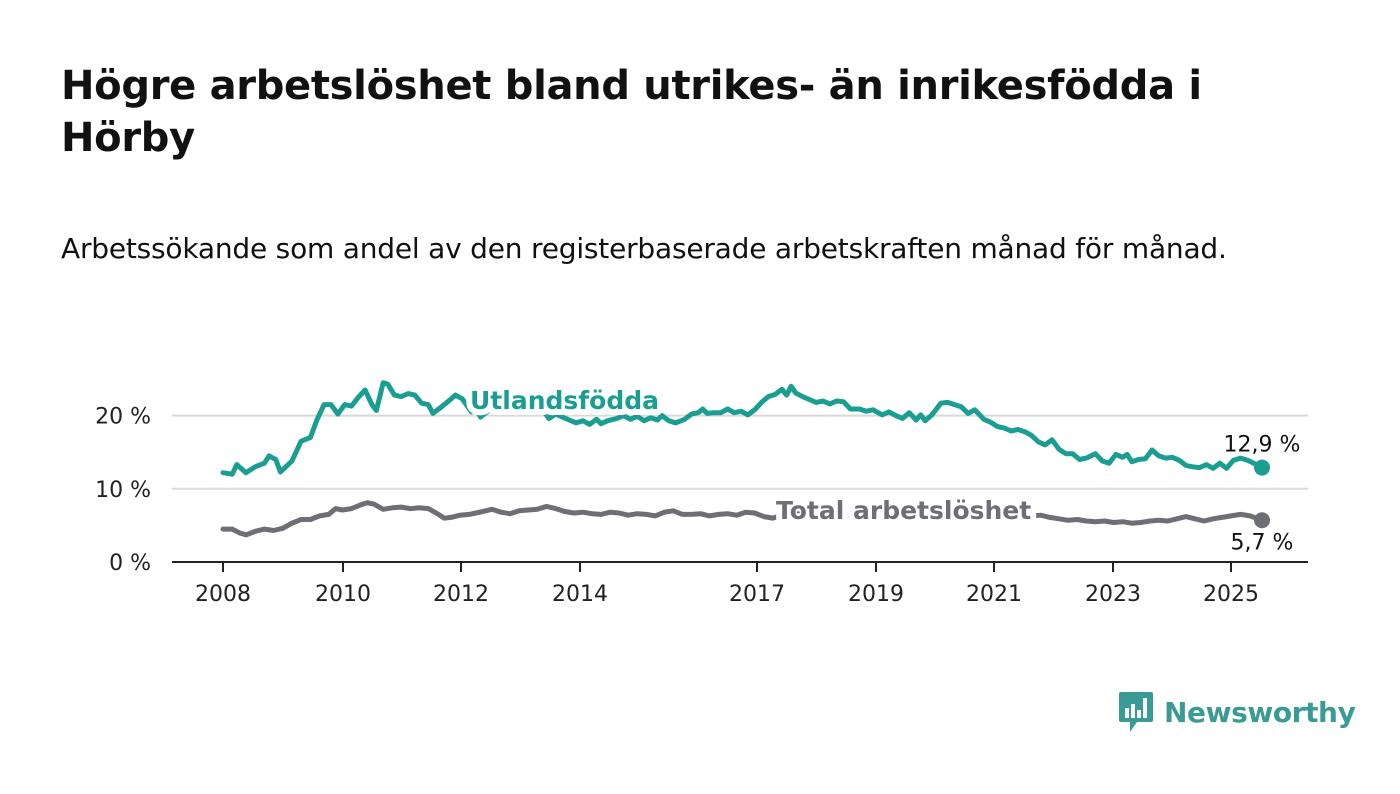 Image resolution: width=1400 pixels, height=794 pixels. What do you see at coordinates (742, 519) in the screenshot?
I see `series-line-total` at bounding box center [742, 519].